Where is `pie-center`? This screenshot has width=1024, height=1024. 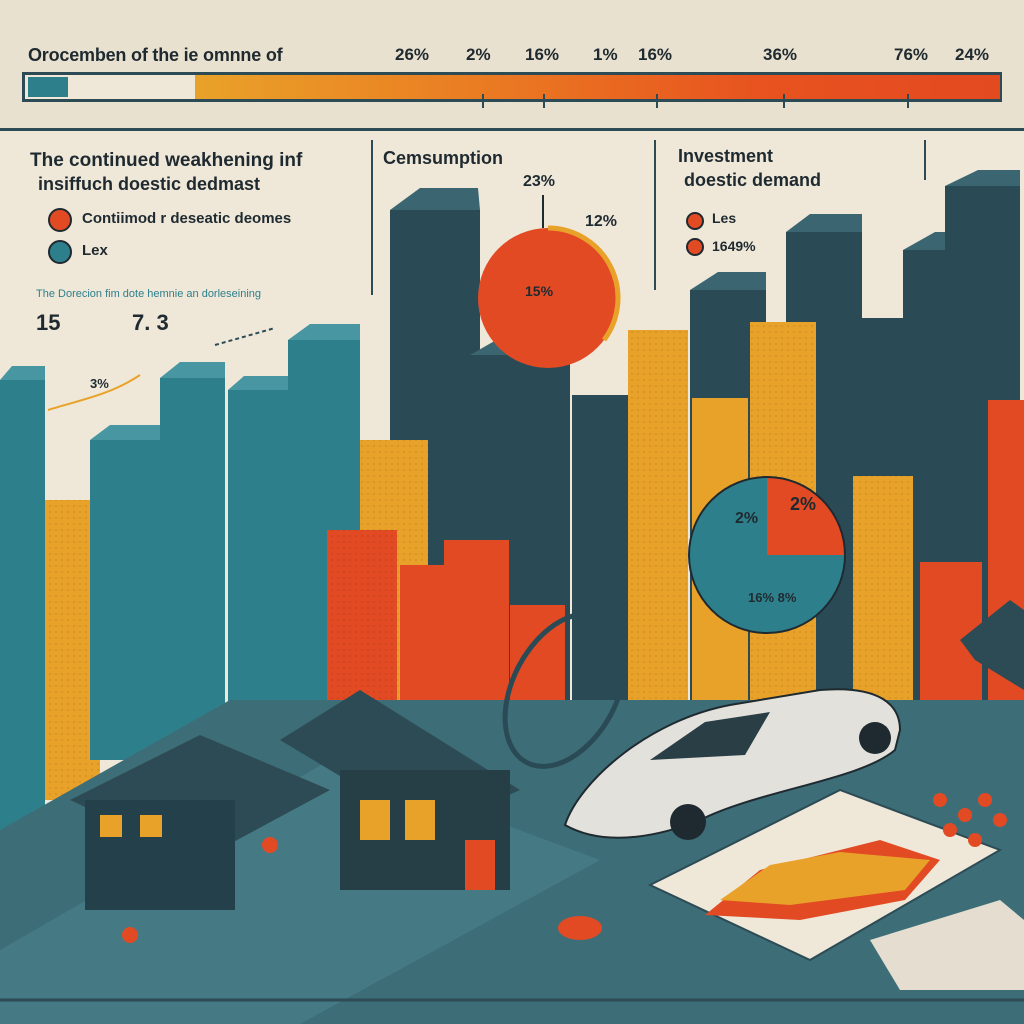
pie-center is located at coordinates (549, 281).